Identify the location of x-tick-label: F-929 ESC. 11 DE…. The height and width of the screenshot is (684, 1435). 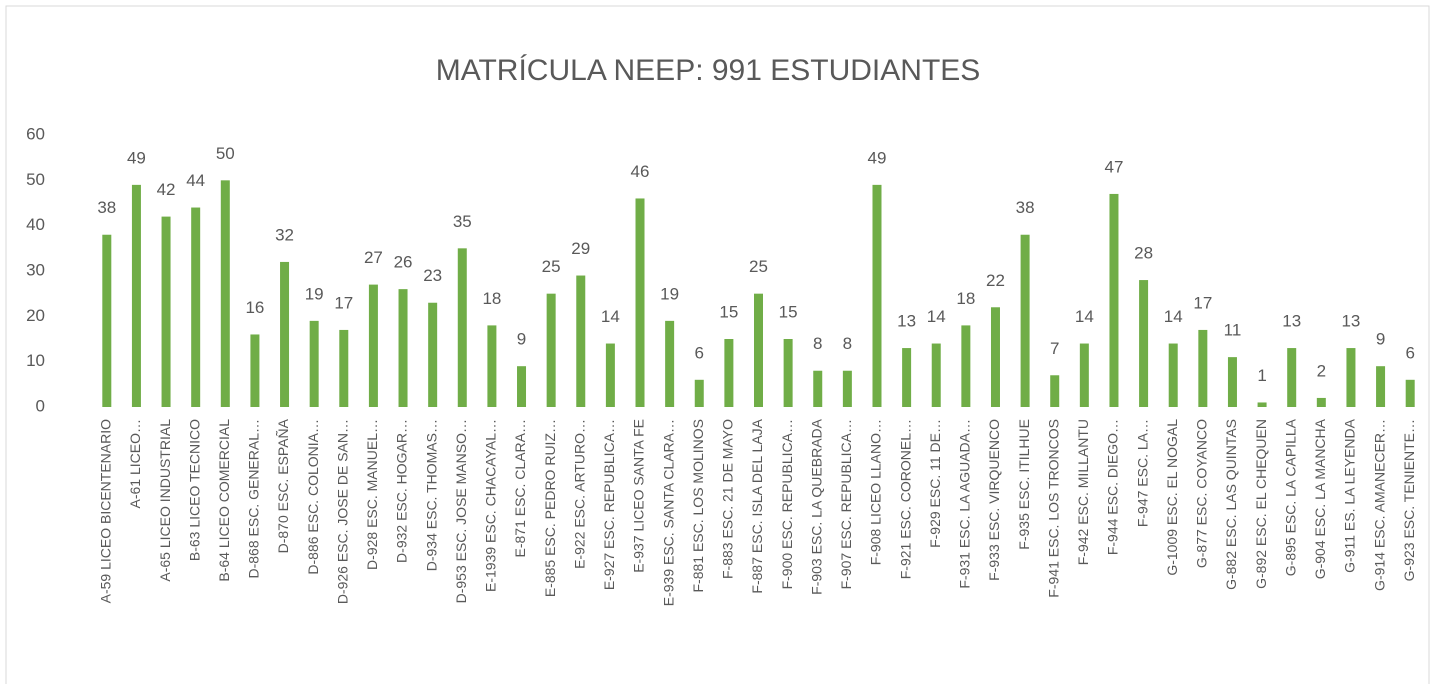
(935, 483).